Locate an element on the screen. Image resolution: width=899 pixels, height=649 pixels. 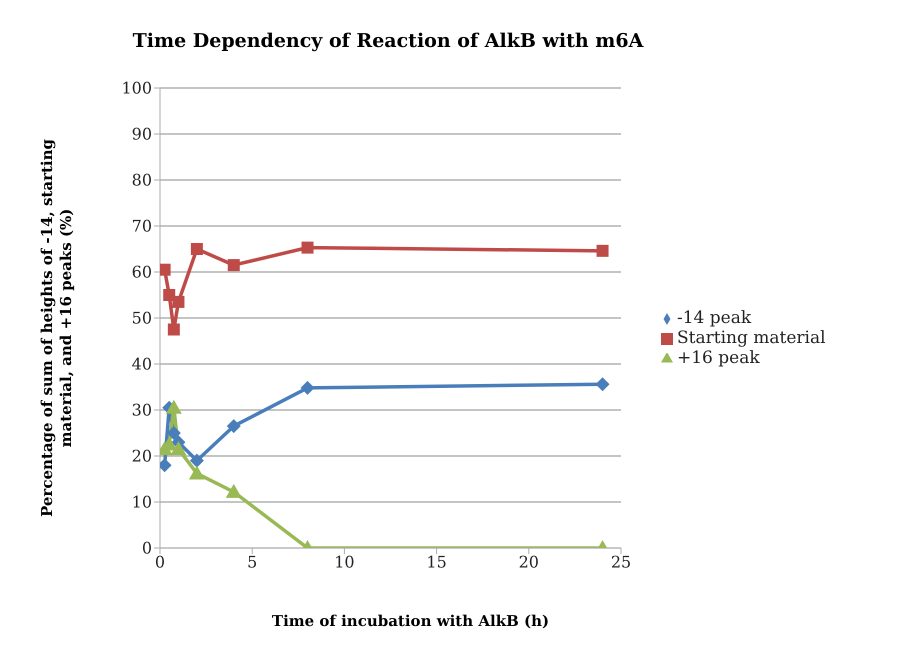
y-tick-label: 20 is located at coordinates (142, 456).